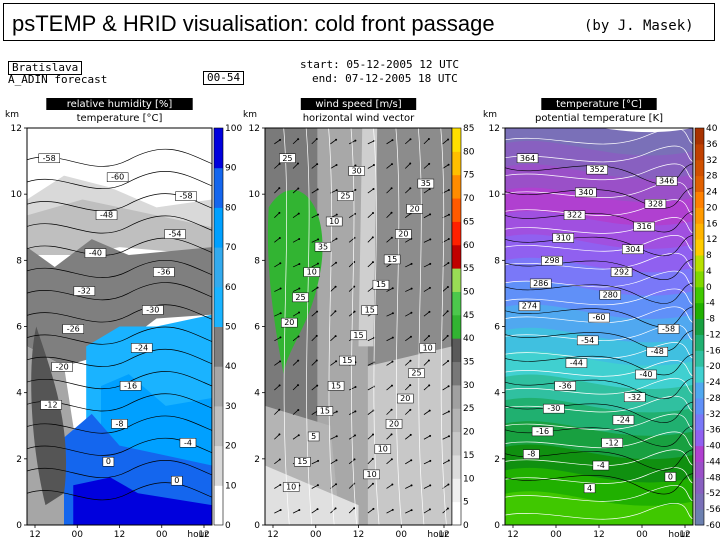  I want to click on contour-label: 10, so click(383, 449).